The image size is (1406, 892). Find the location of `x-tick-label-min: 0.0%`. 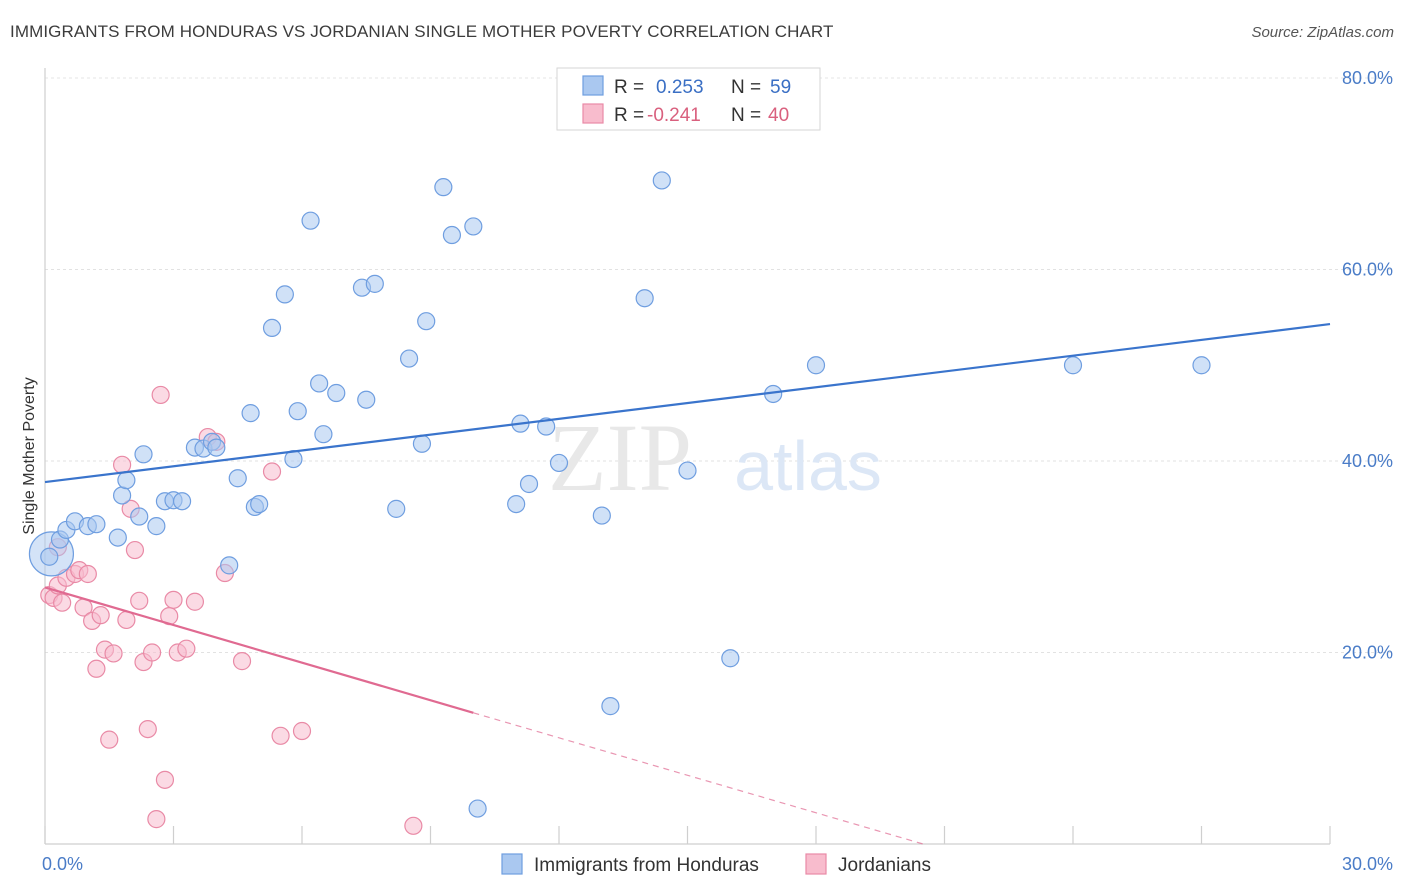

x-tick-label-min: 0.0% is located at coordinates (62, 864).